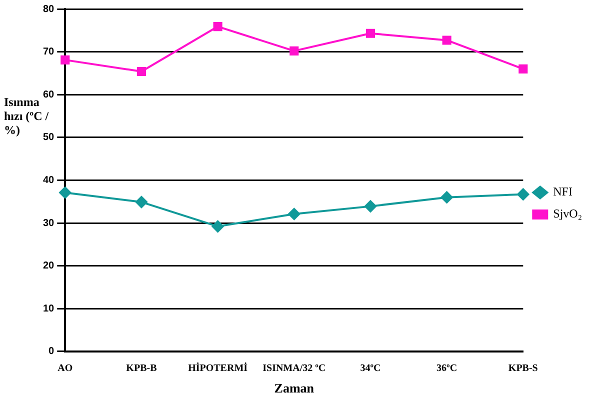 The width and height of the screenshot is (596, 407). Describe the element at coordinates (49, 138) in the screenshot. I see `y-tick-label: 50` at that location.